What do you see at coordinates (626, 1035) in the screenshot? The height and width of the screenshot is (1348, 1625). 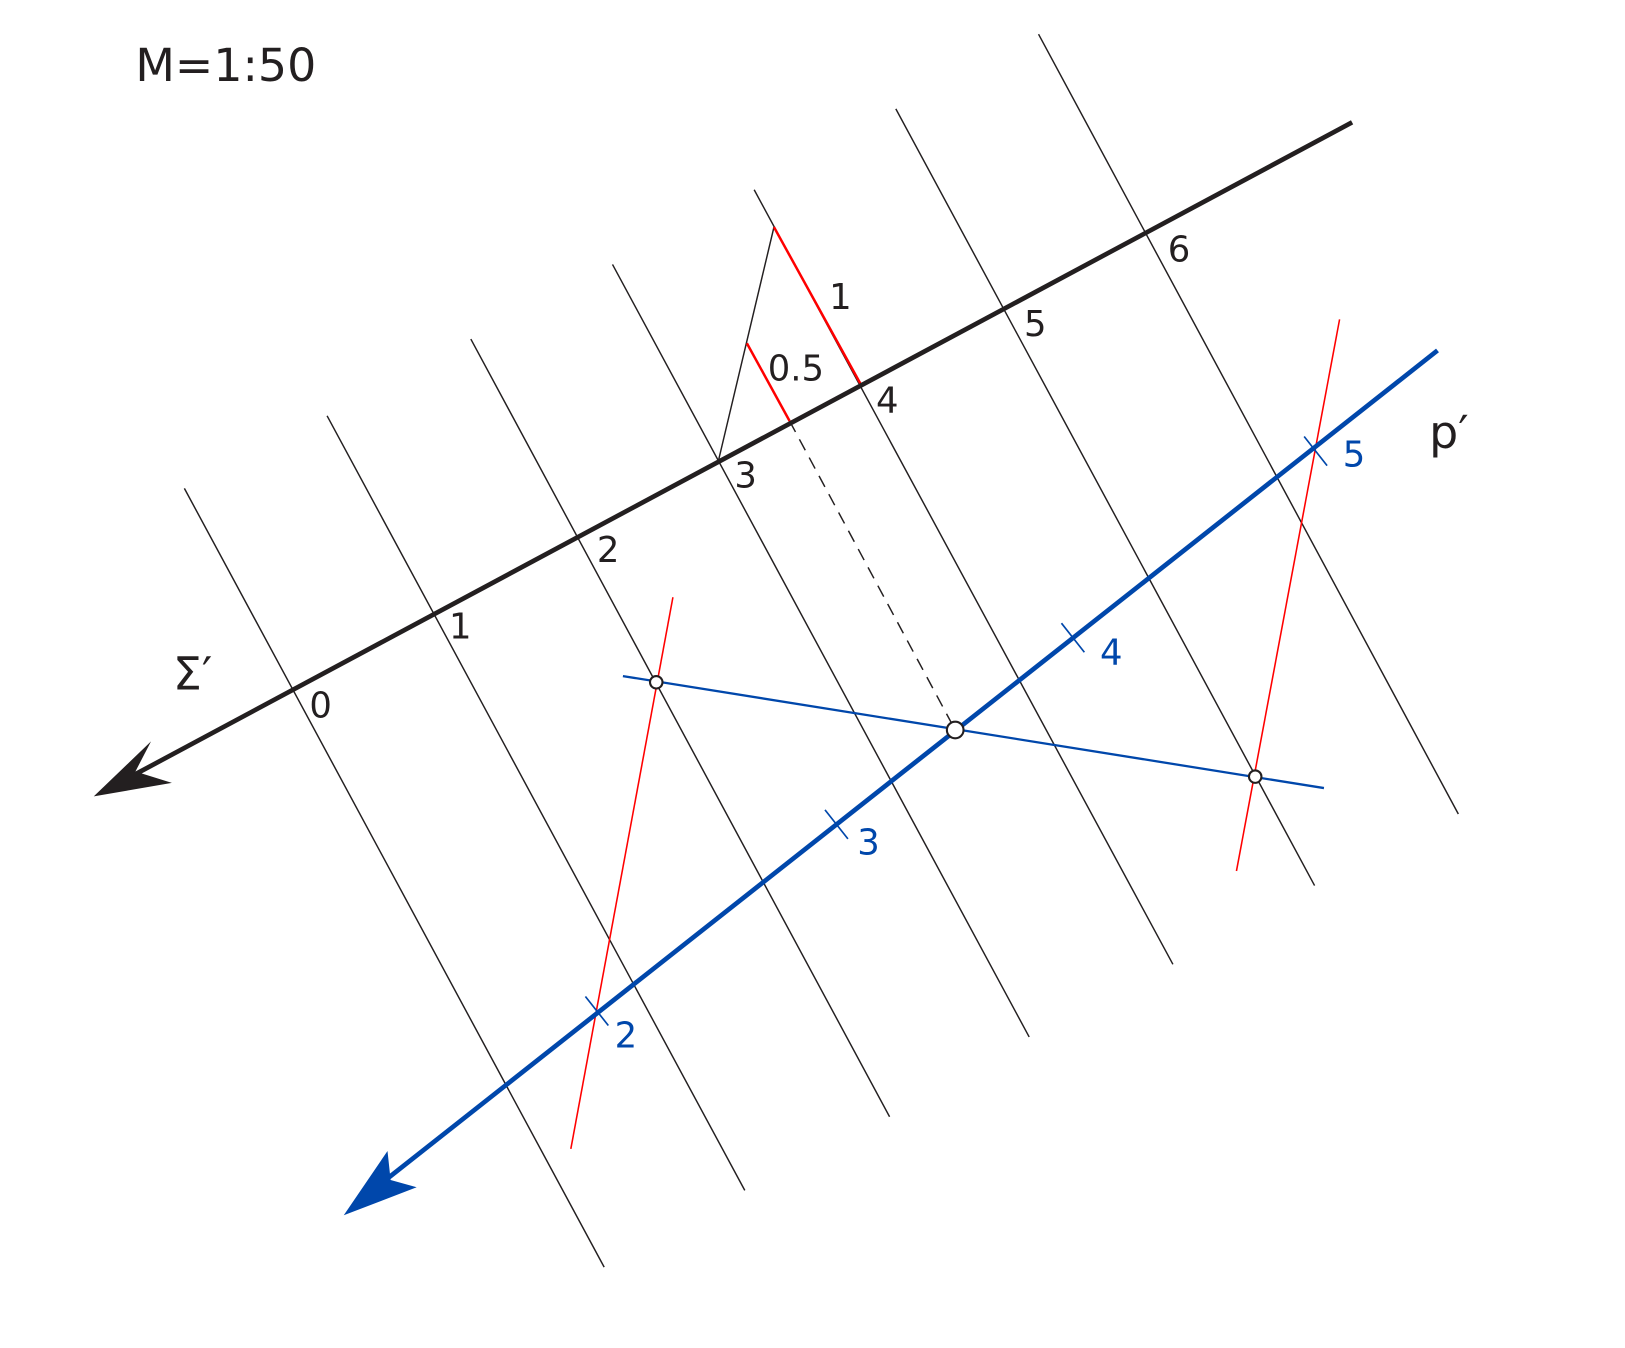 I see `p-tick-label: 2` at bounding box center [626, 1035].